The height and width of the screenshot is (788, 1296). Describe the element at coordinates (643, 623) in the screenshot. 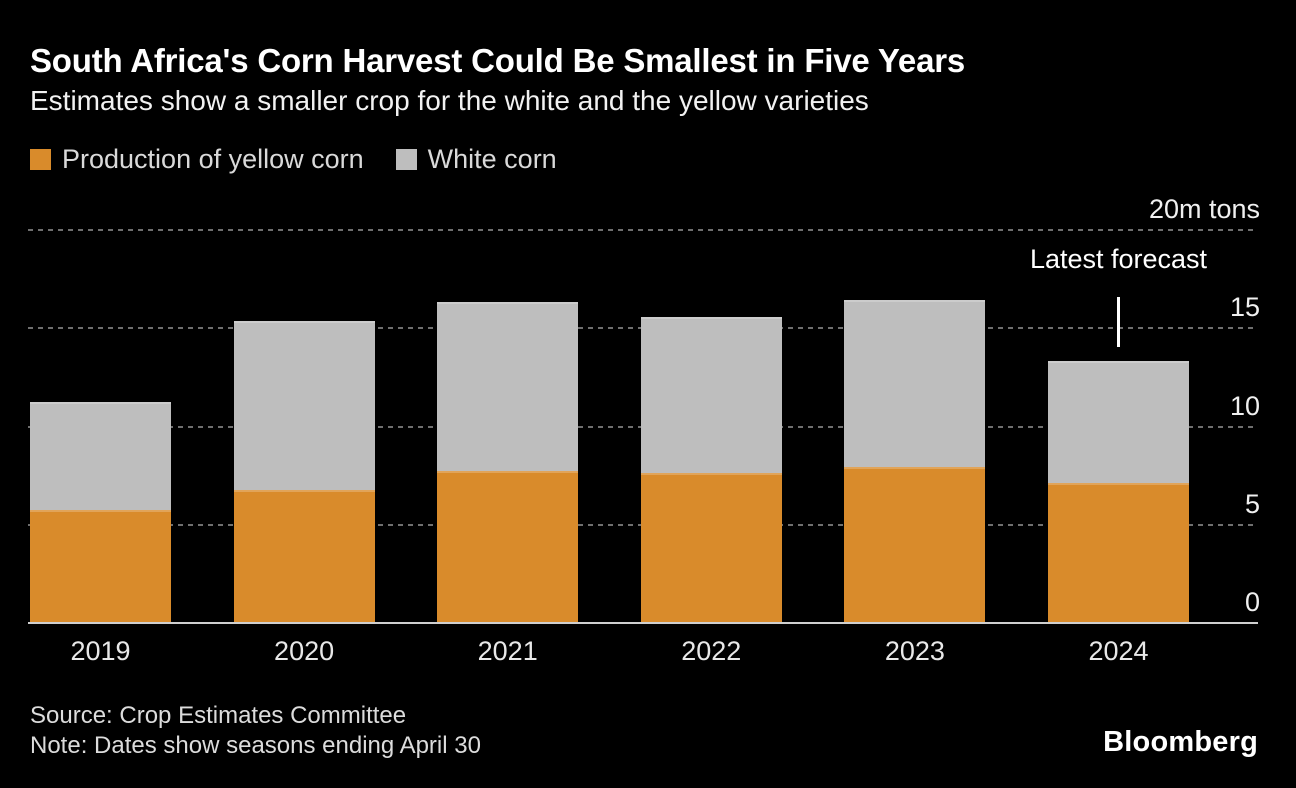

I see `x-axis-baseline` at that location.